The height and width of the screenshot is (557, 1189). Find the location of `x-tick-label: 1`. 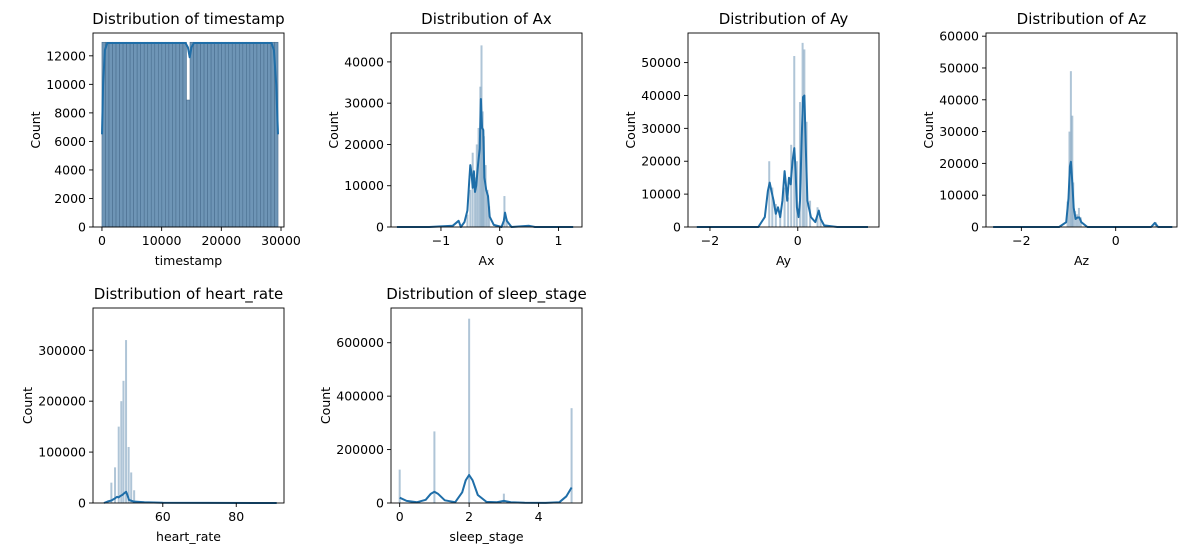

x-tick-label: 1 is located at coordinates (559, 240).